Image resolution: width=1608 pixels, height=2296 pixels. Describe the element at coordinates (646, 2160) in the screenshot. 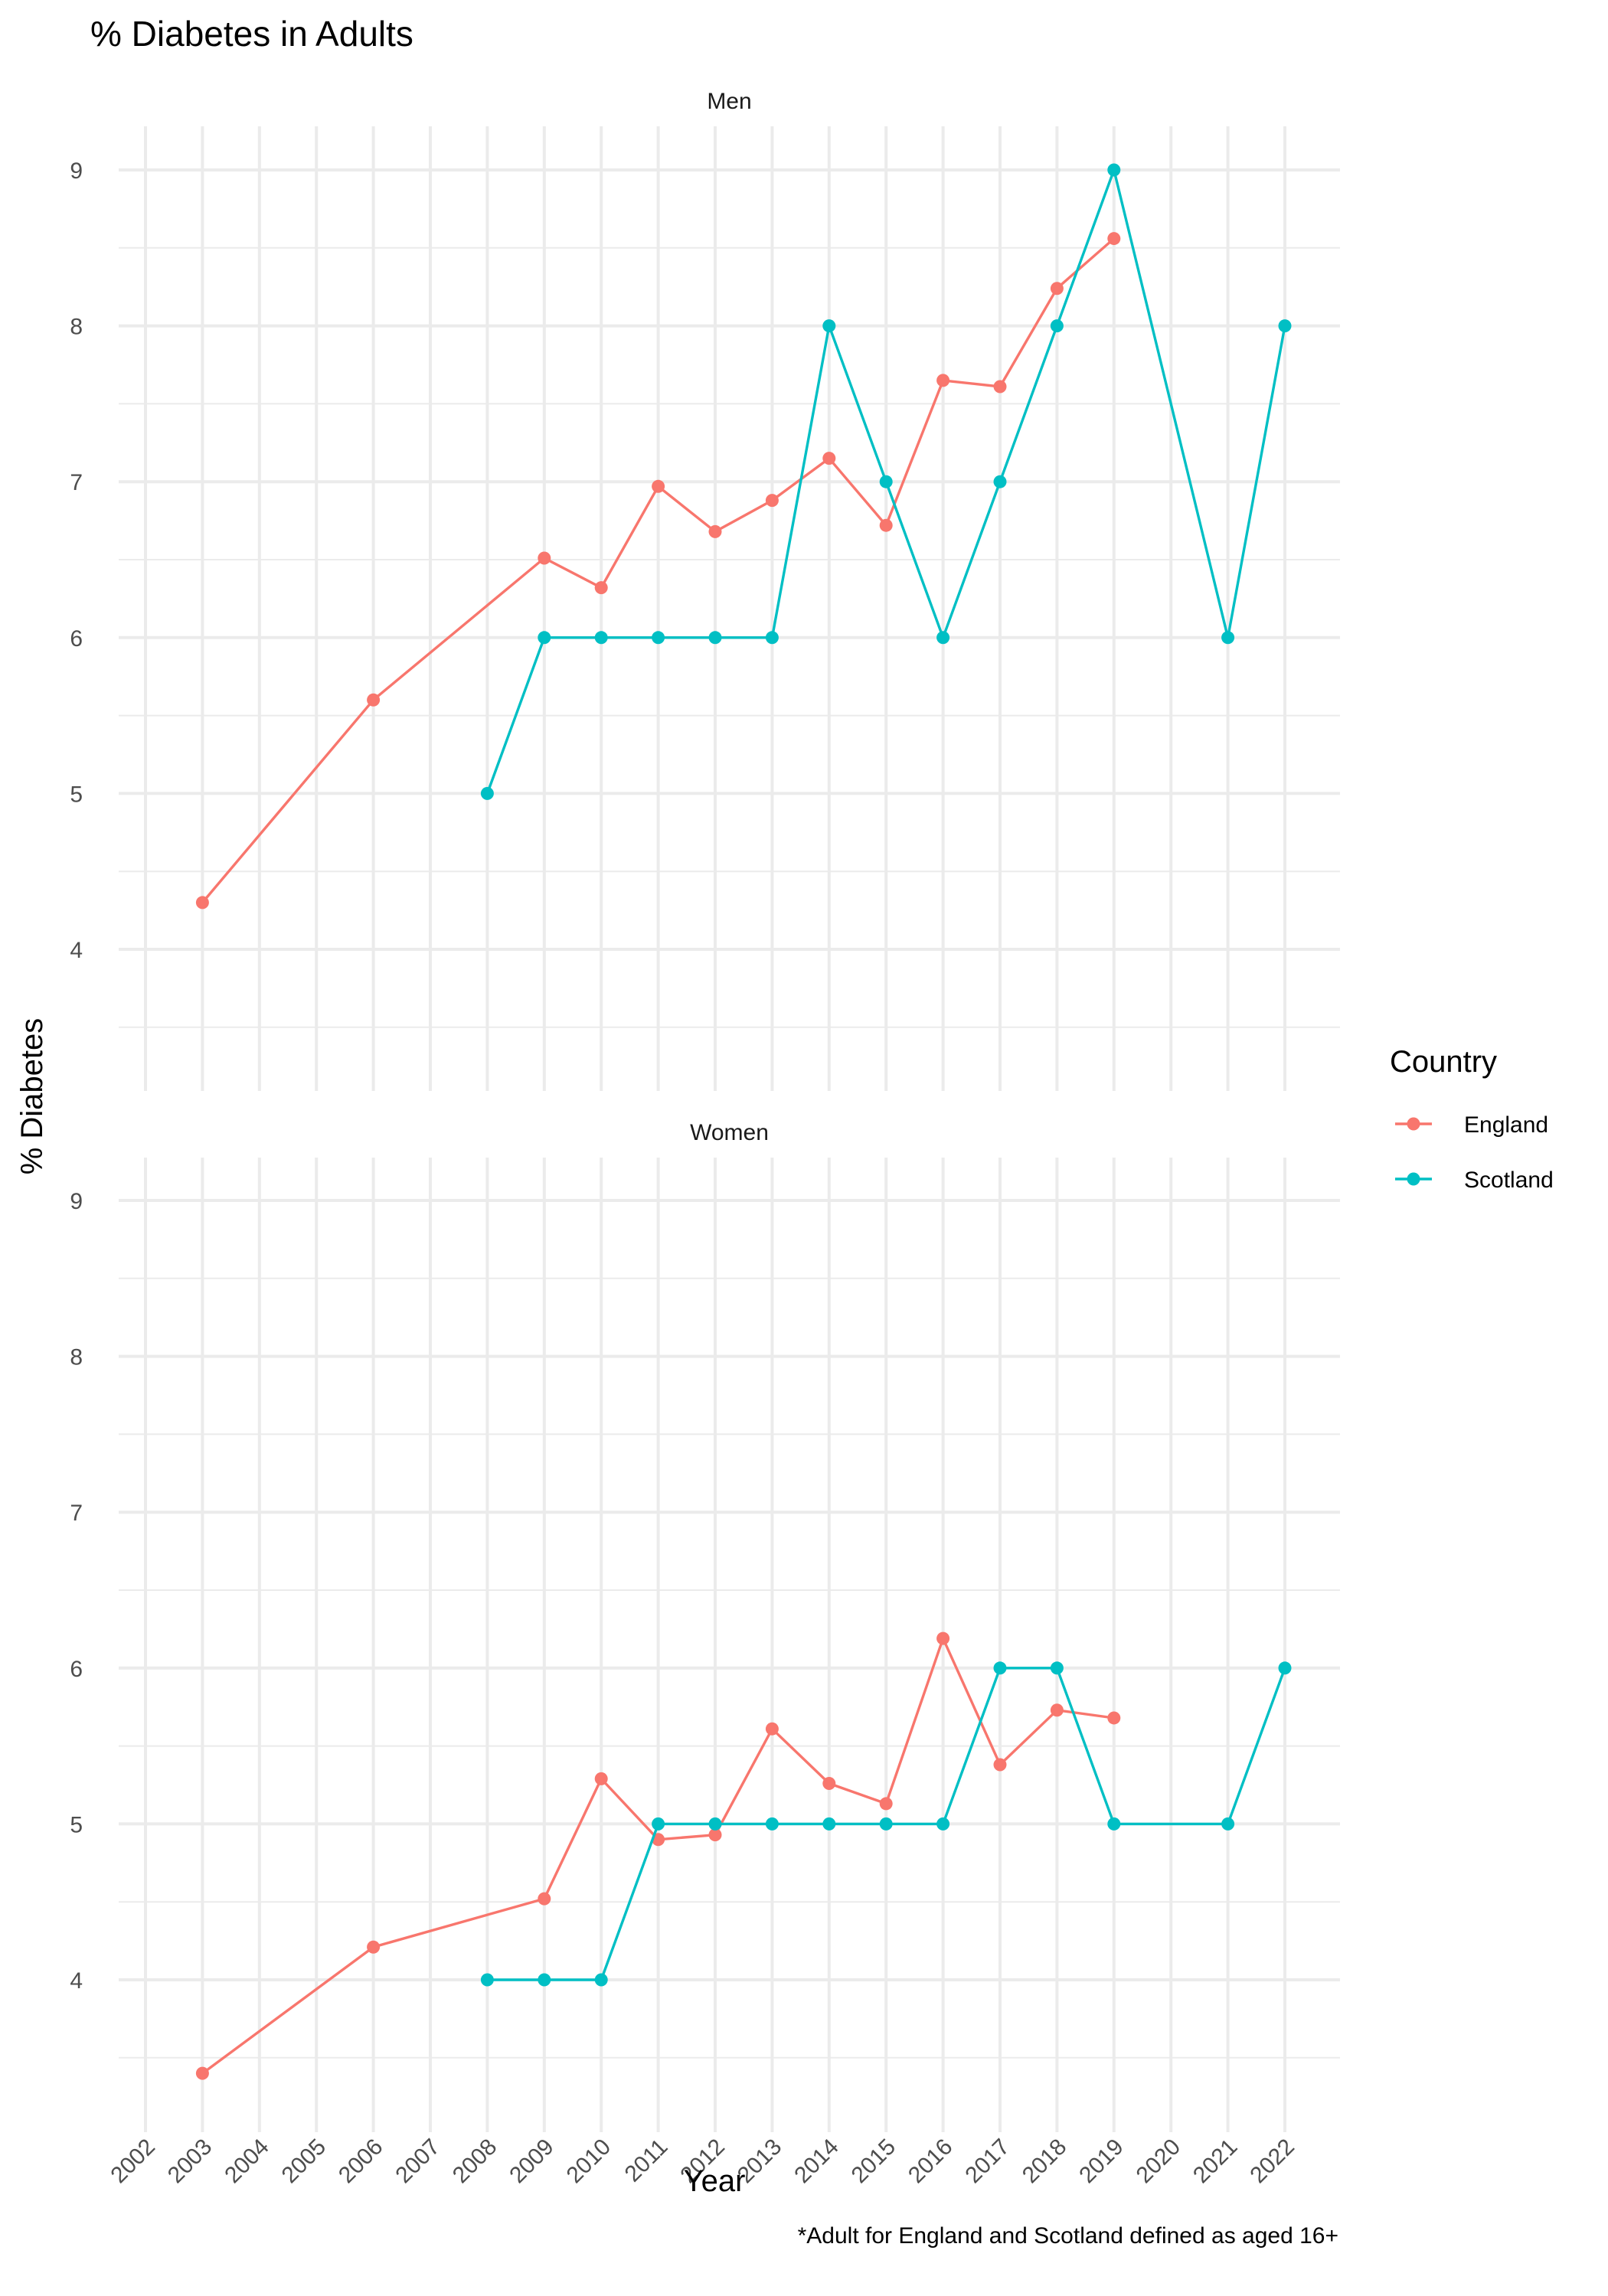

I see `x-tick-label: 2011` at that location.